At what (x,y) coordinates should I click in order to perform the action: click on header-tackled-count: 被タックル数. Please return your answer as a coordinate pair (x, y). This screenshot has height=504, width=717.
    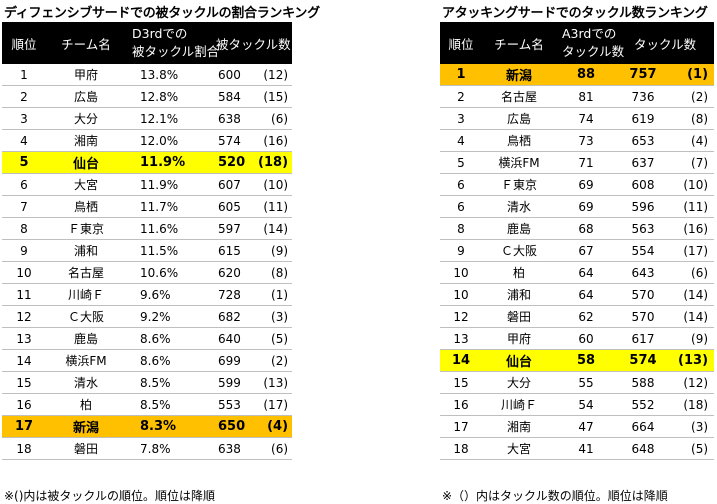
    Looking at the image, I should click on (254, 43).